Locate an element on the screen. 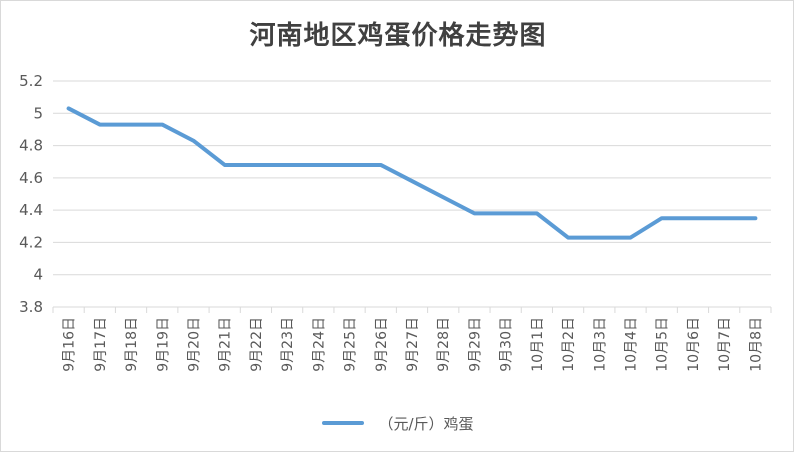 This screenshot has height=453, width=794. x-tick-label: 9月30日 is located at coordinates (507, 344).